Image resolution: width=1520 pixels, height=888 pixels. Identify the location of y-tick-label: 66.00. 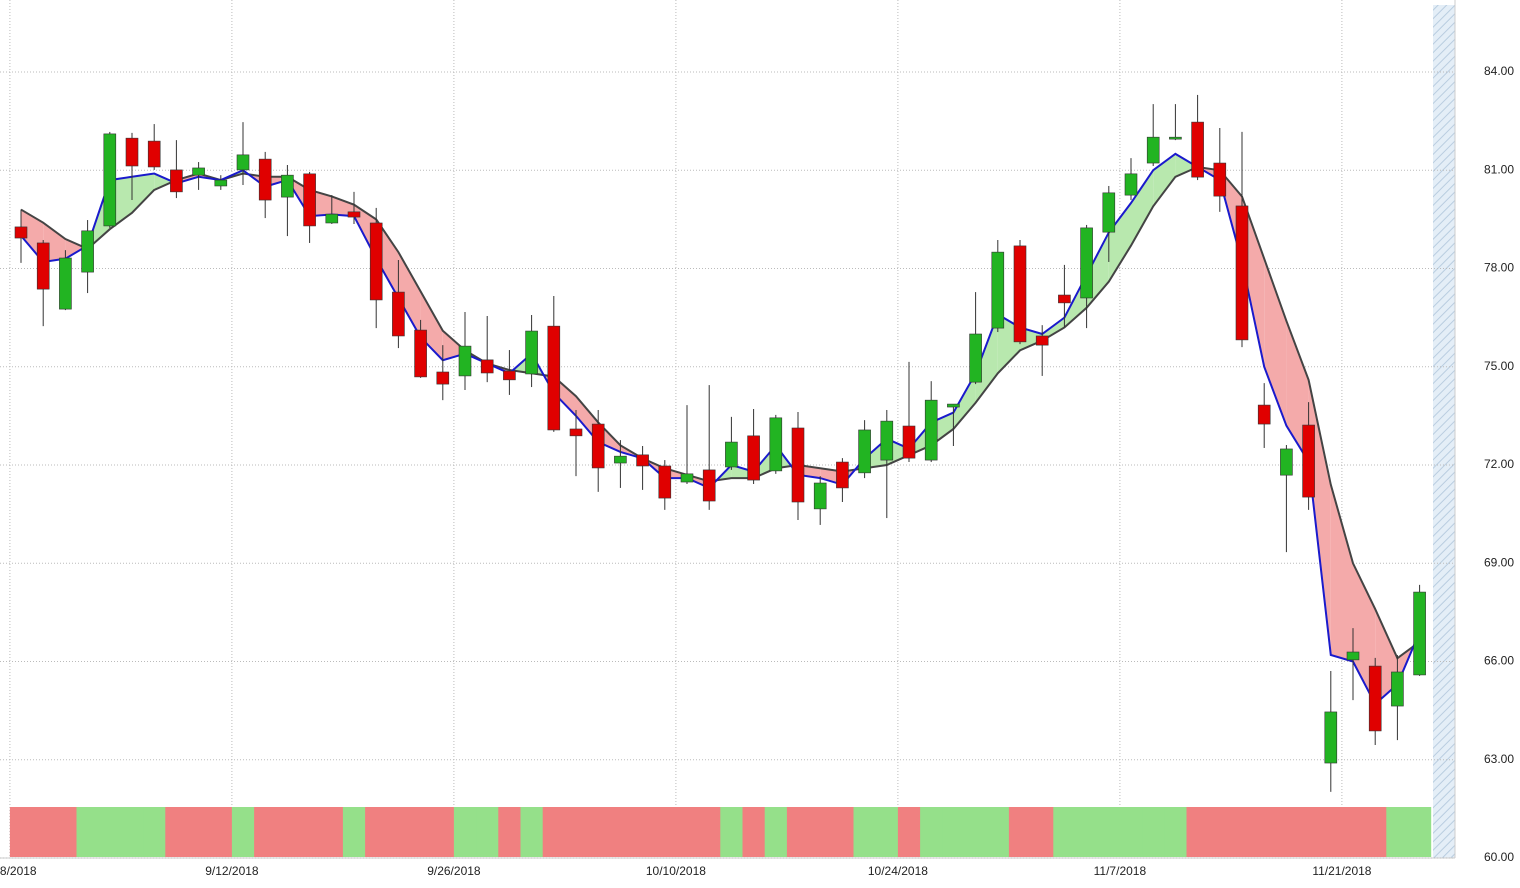
(1499, 661).